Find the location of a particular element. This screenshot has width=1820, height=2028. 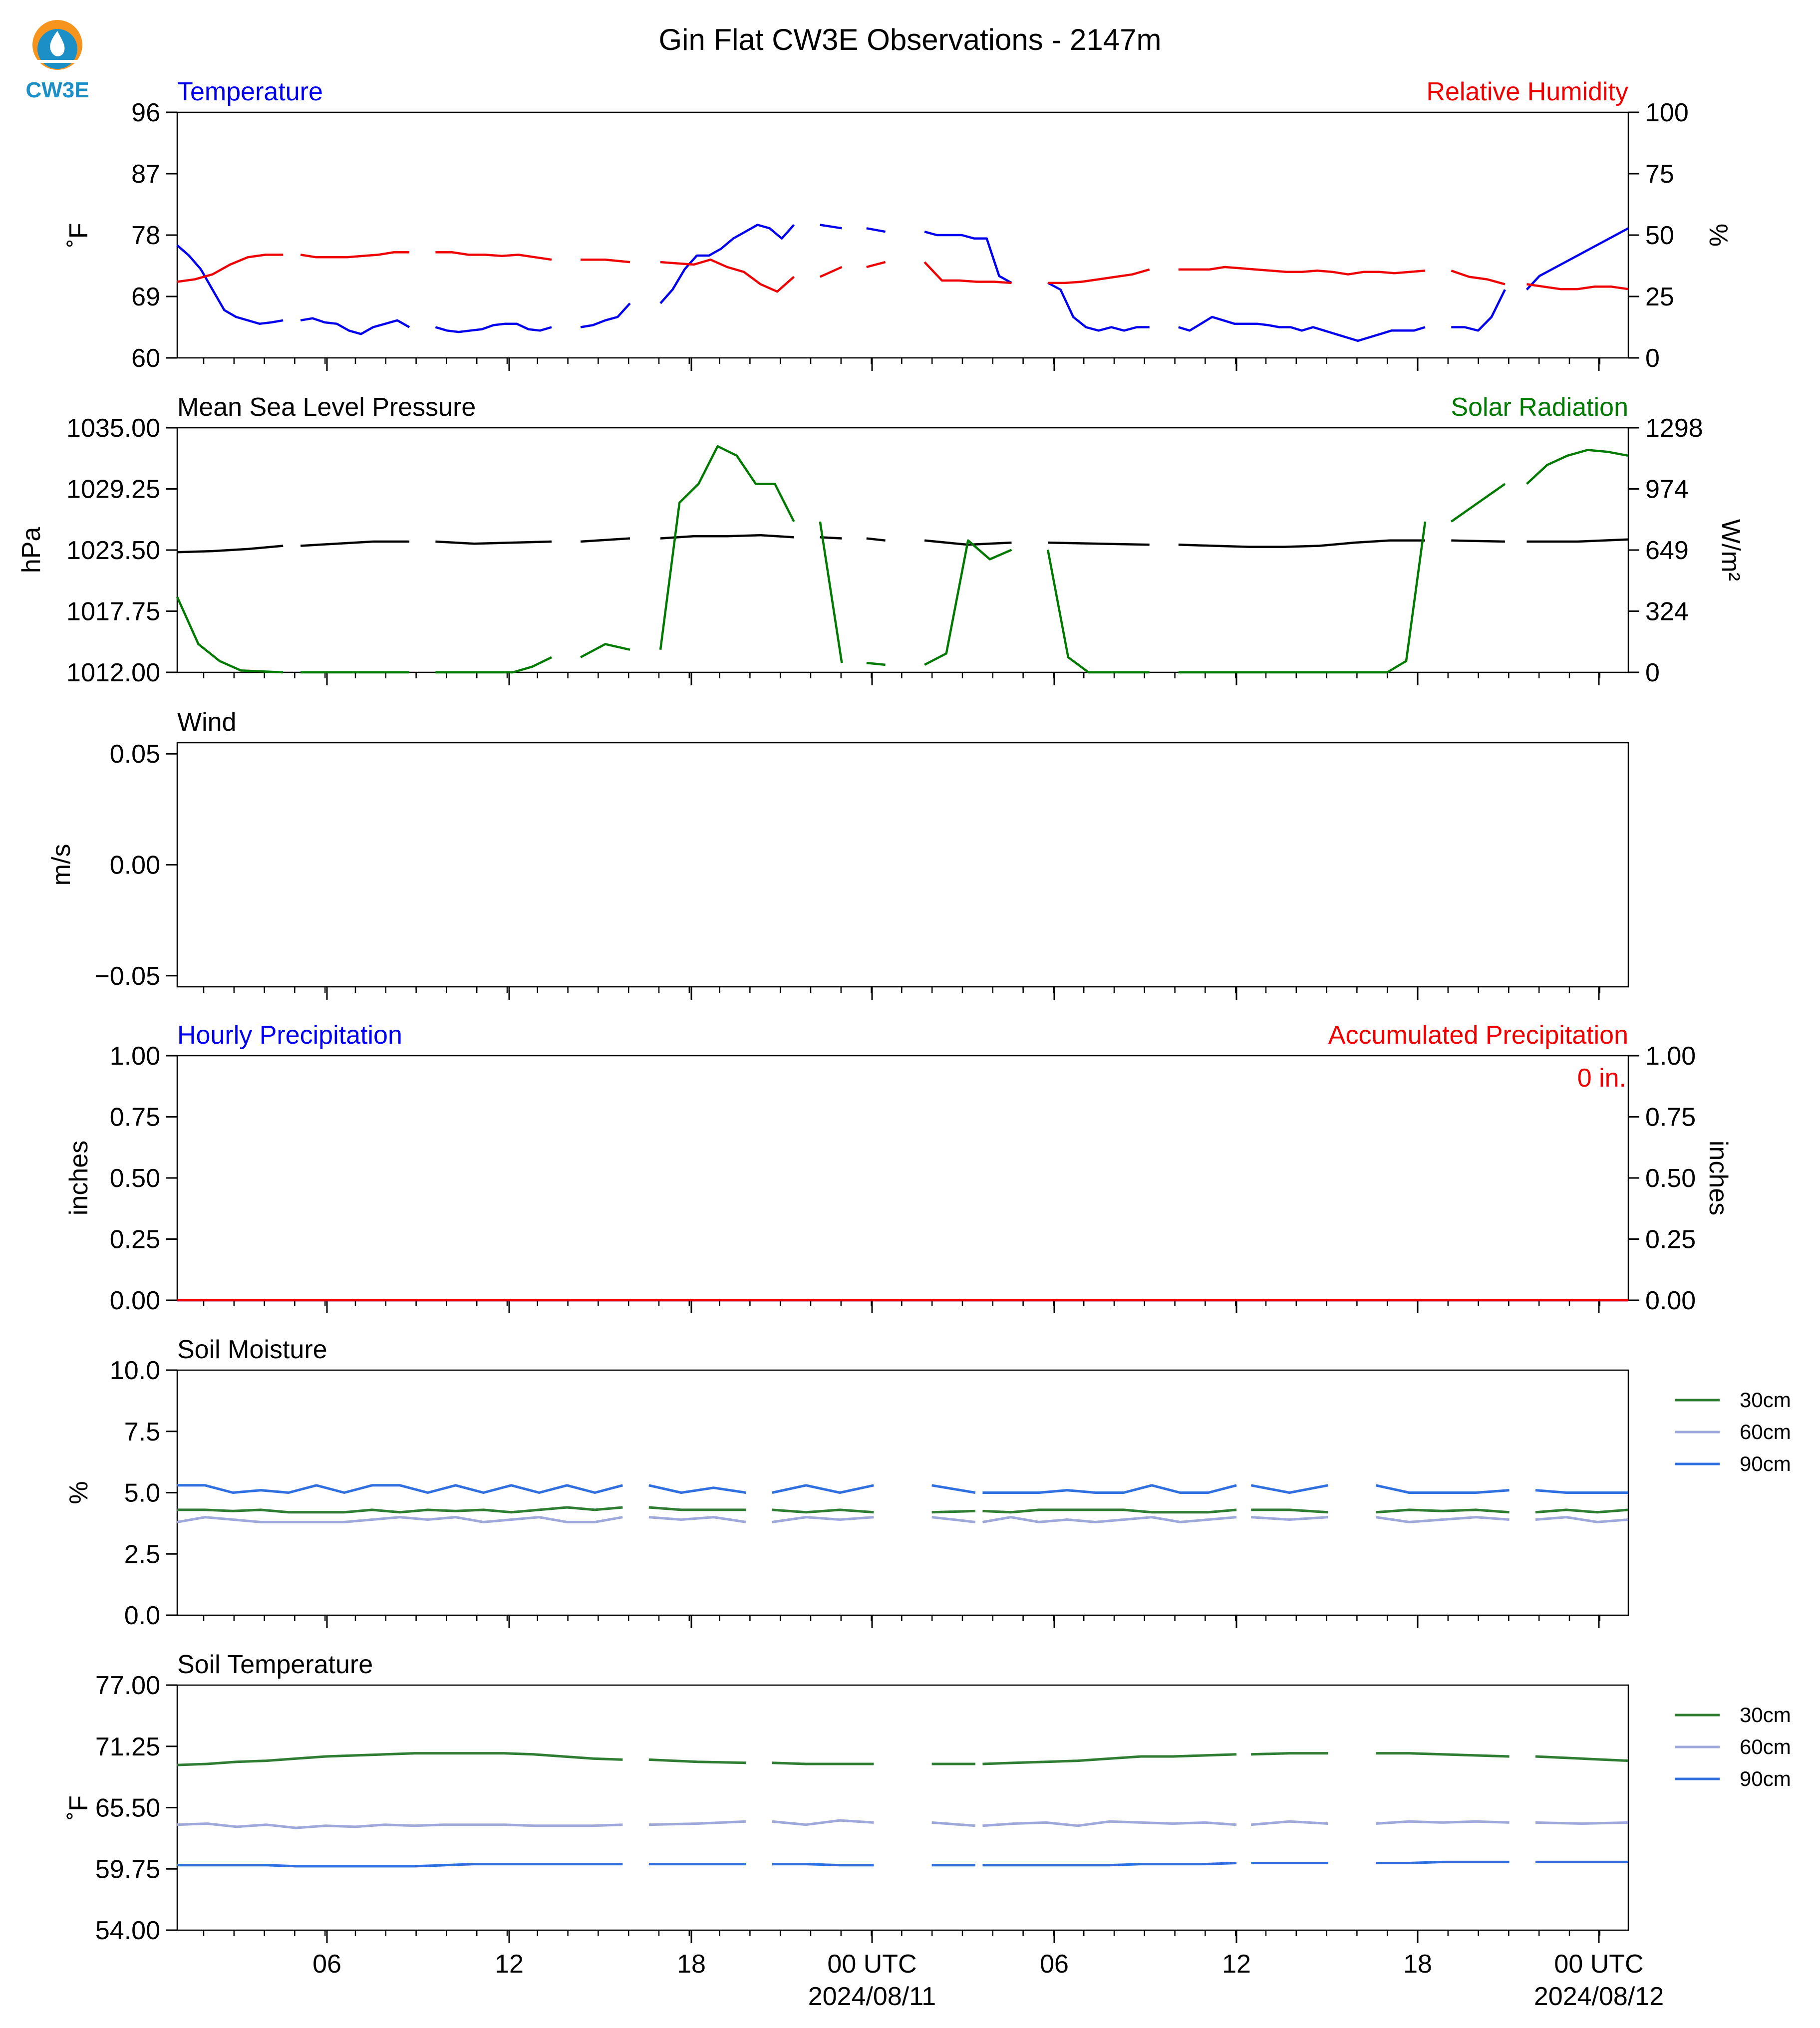

panel-2-y-tick-label-1: 1017.75 is located at coordinates (113, 611).